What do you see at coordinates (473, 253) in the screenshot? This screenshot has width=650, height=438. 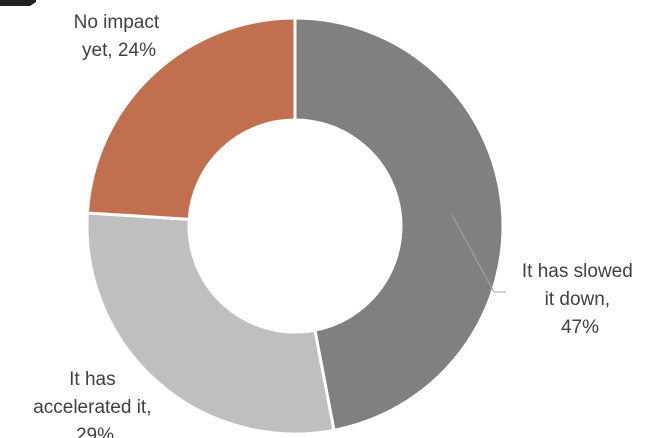 I see `slice-leader-line` at bounding box center [473, 253].